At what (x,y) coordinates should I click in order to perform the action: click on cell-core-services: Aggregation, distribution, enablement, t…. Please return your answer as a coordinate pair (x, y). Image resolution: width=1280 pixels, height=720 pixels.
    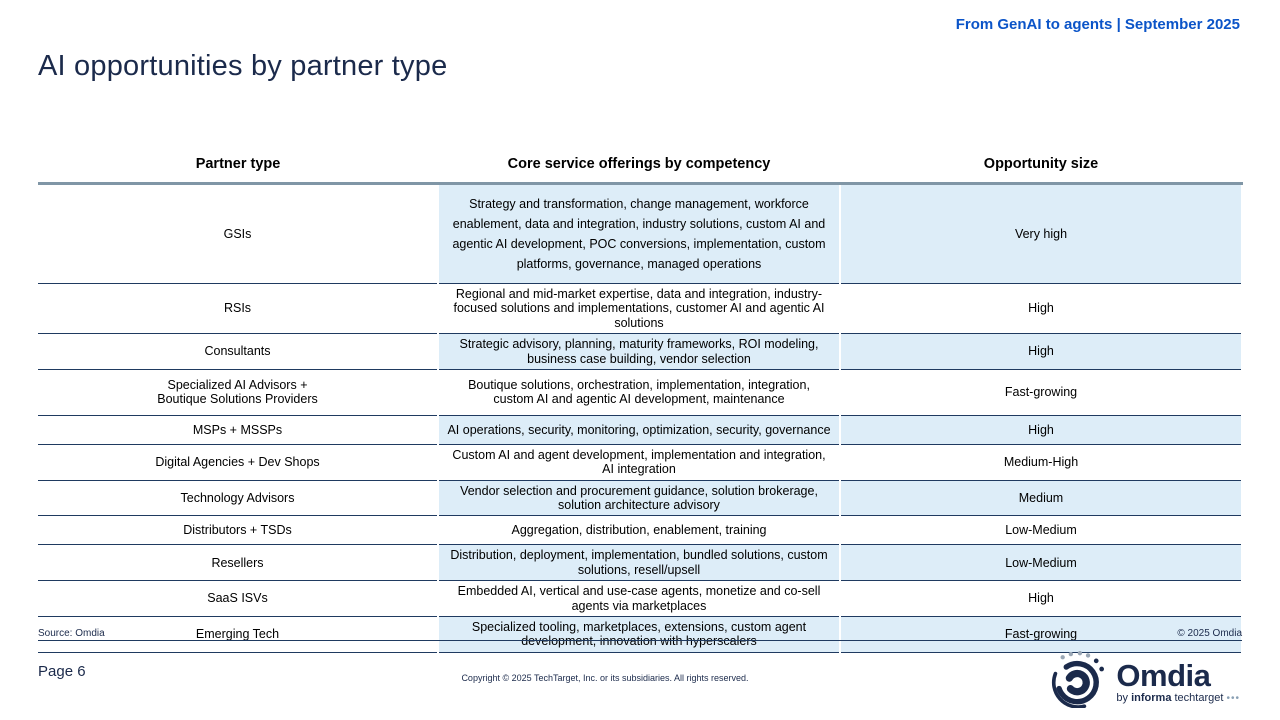
    Looking at the image, I should click on (639, 530).